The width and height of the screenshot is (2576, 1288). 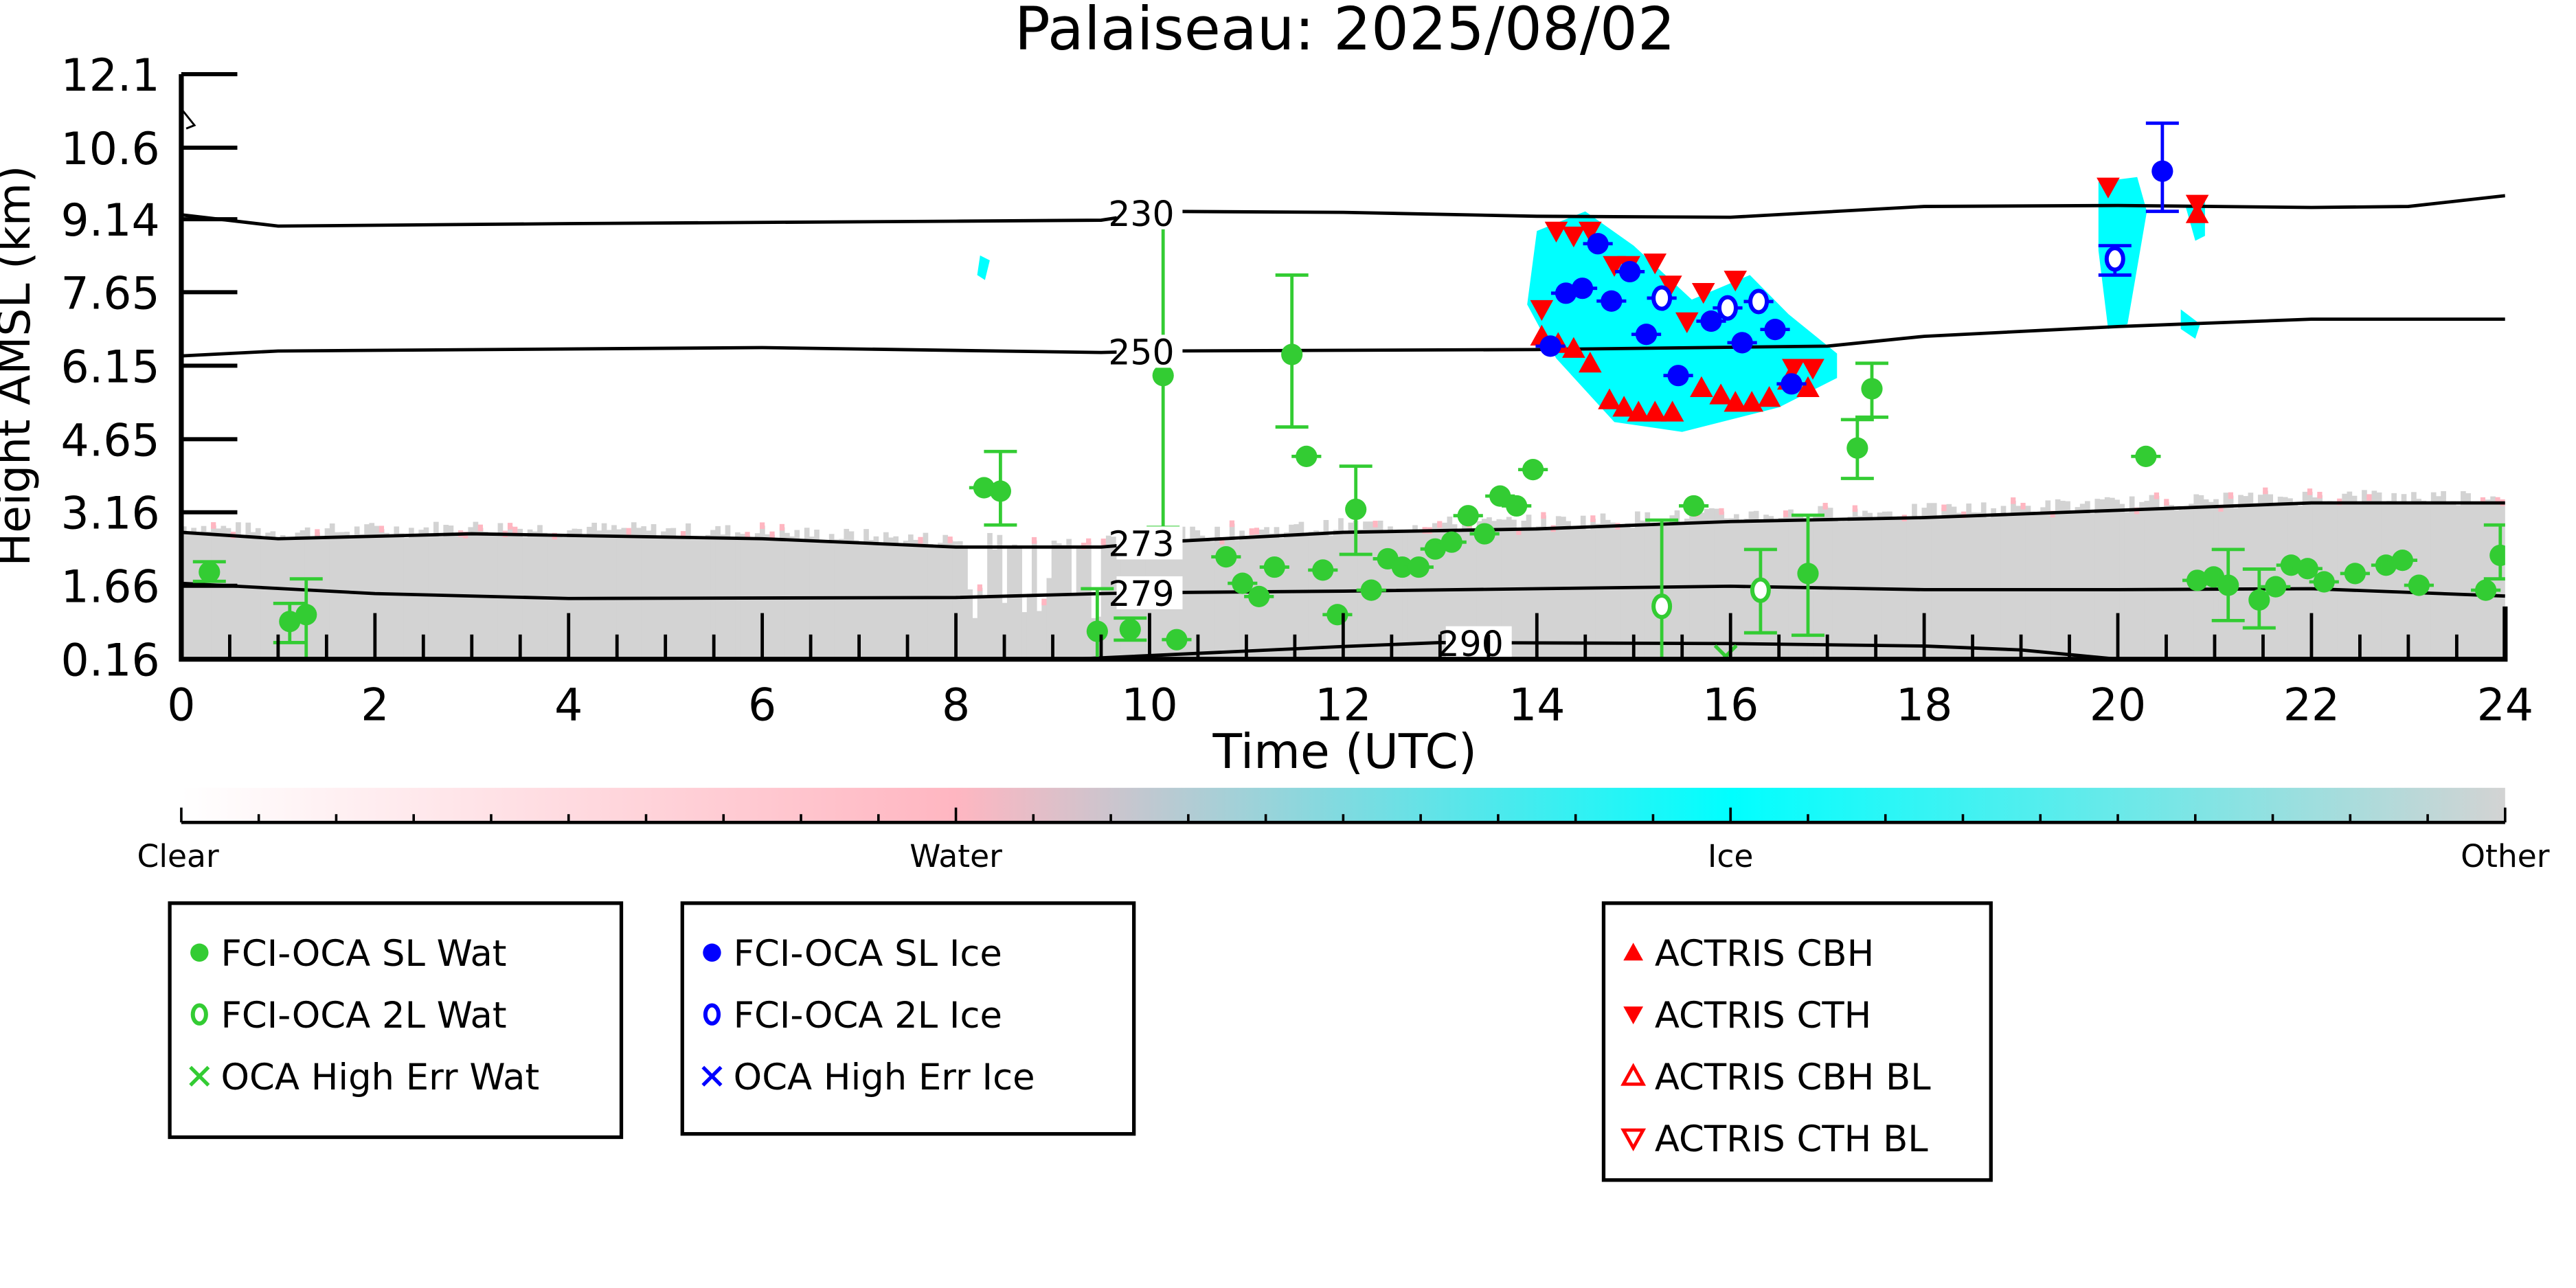 What do you see at coordinates (1345, 752) in the screenshot?
I see `x-axis-label: Time (UTC)` at bounding box center [1345, 752].